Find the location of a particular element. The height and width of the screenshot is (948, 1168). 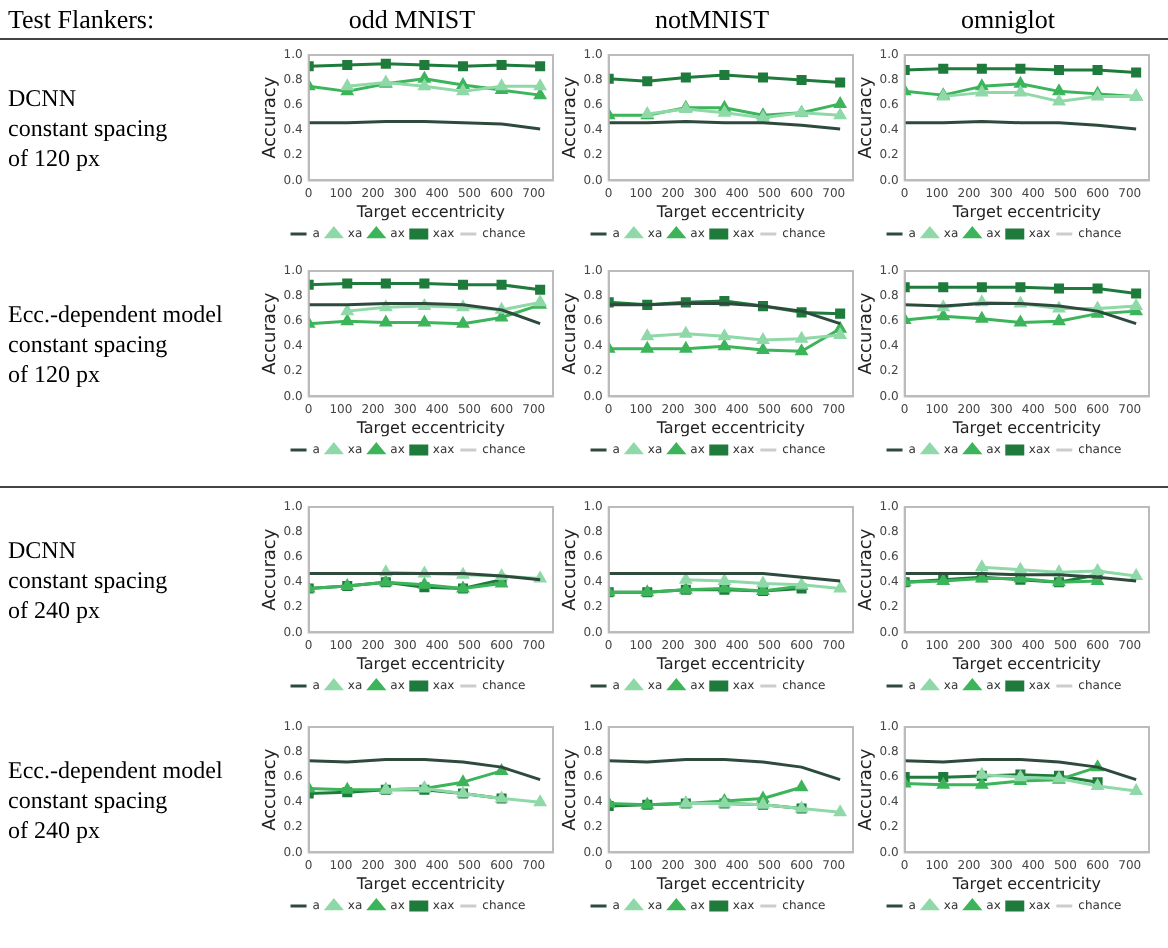

text: Ecc.-dependent model constant spacing of 120 px is located at coordinates (116, 345).